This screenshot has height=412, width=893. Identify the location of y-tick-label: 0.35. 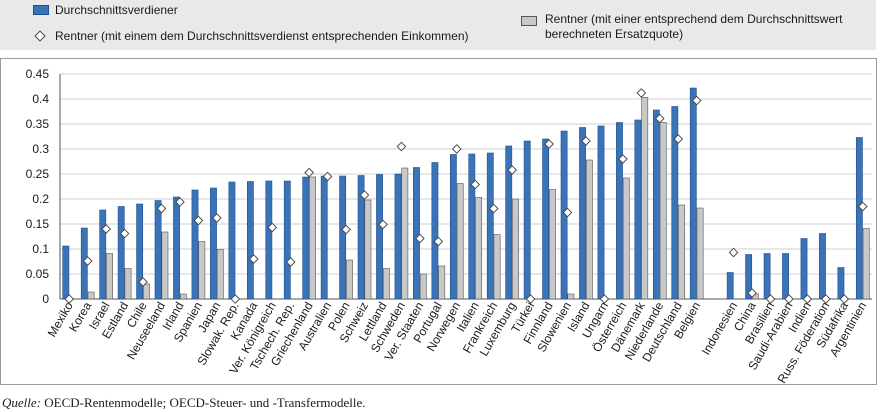
(38, 124).